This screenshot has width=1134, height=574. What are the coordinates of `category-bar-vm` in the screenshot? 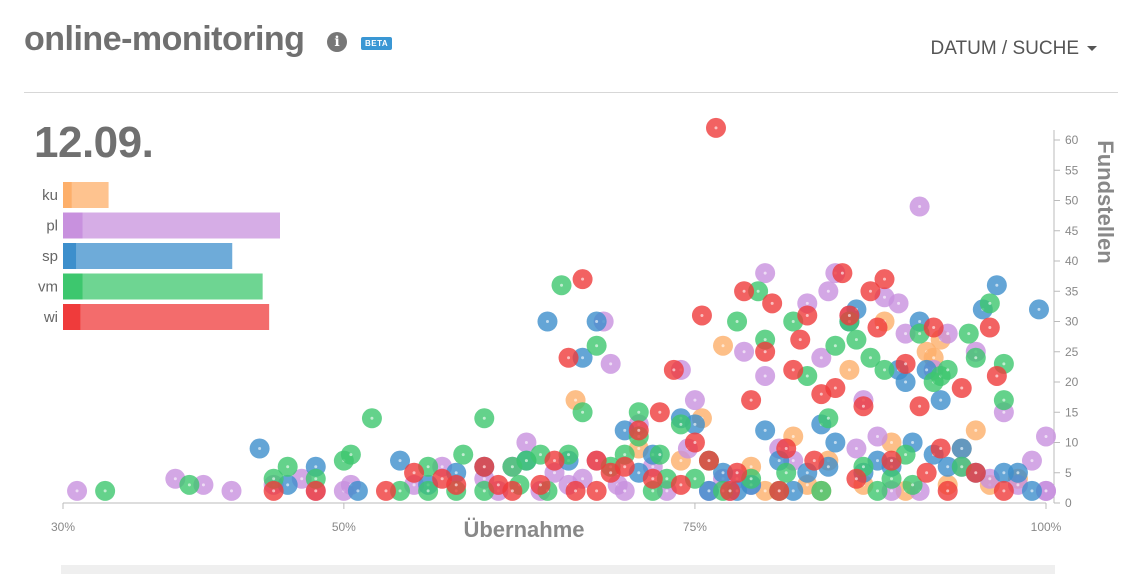 It's located at (163, 286).